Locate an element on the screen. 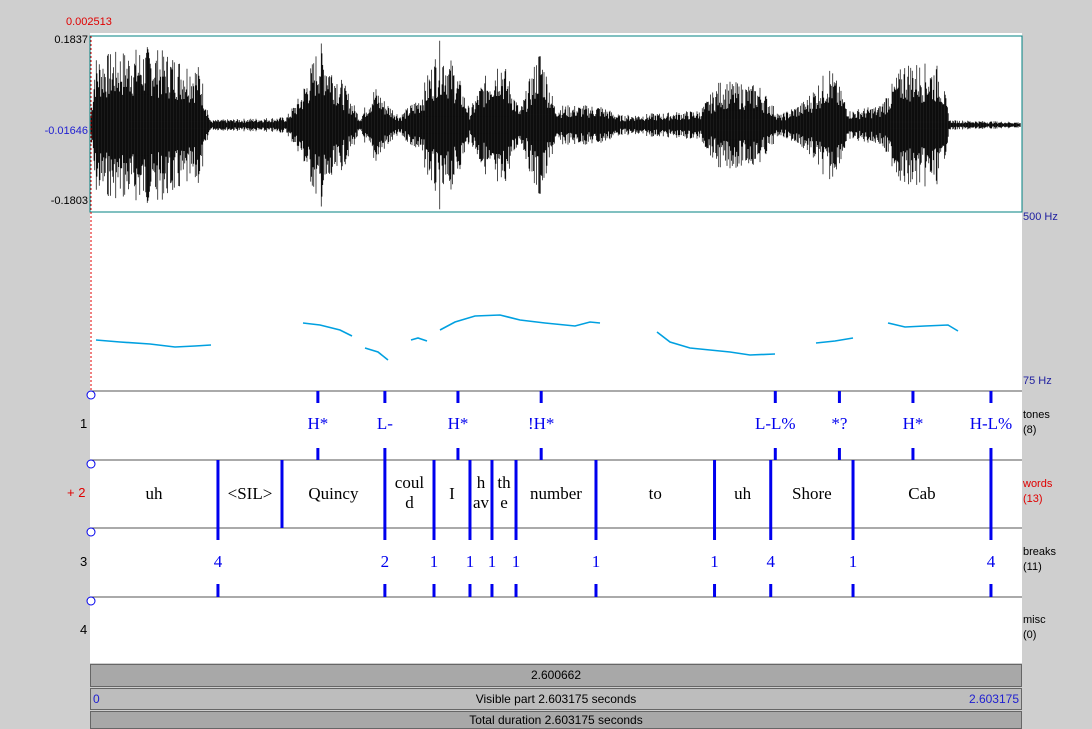 The image size is (1092, 729). tier1-count: (8) is located at coordinates (1029, 430).